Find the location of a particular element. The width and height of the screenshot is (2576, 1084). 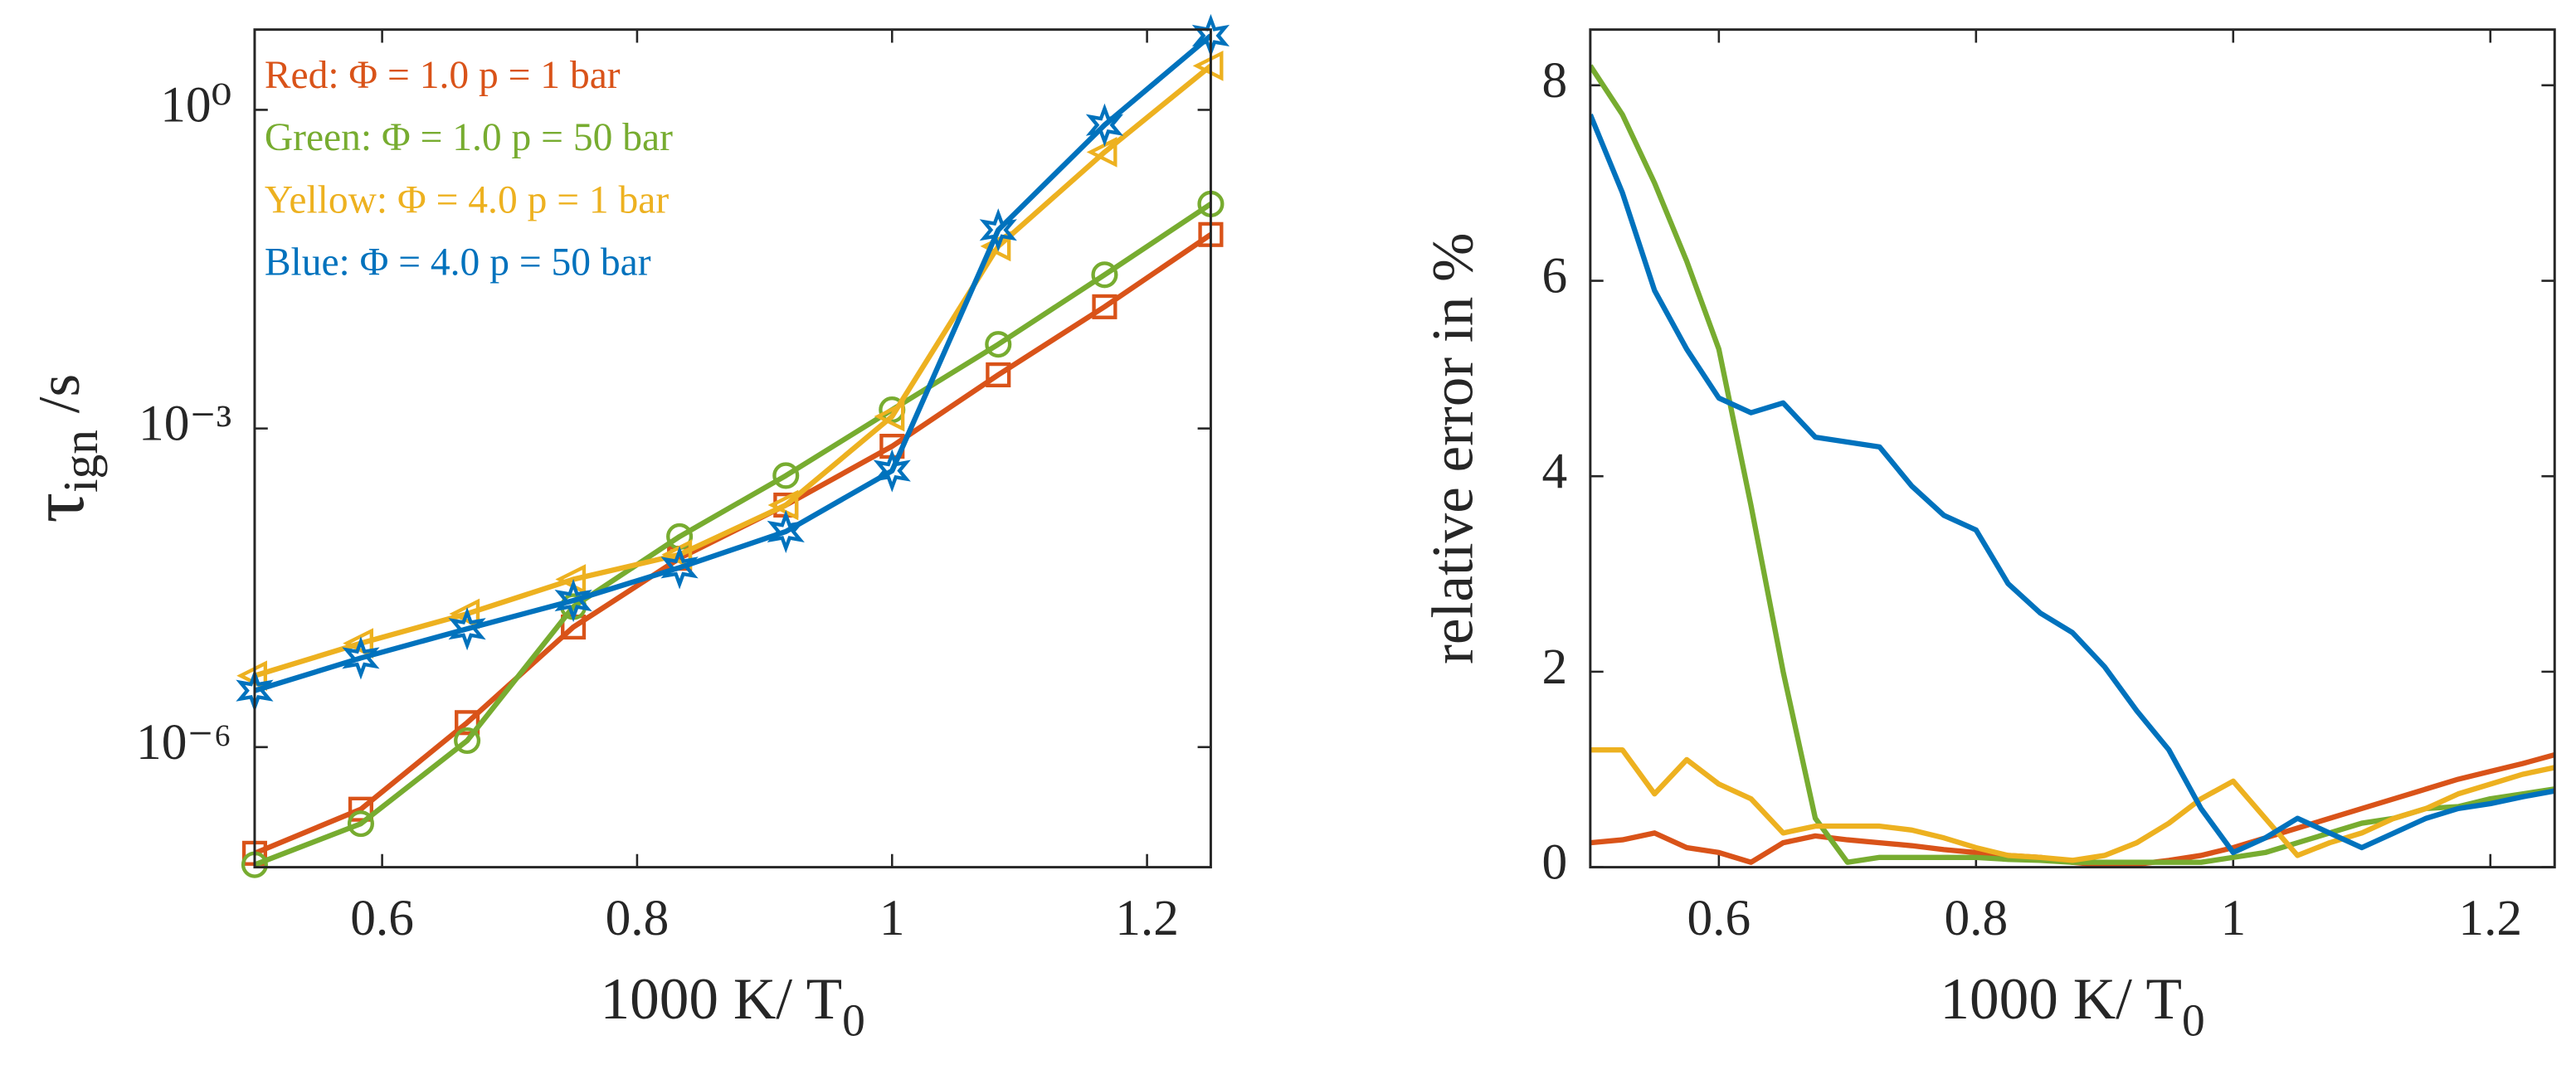

legend-entry: Blue: Φ = 4.0 p = 50 bar is located at coordinates (458, 262).